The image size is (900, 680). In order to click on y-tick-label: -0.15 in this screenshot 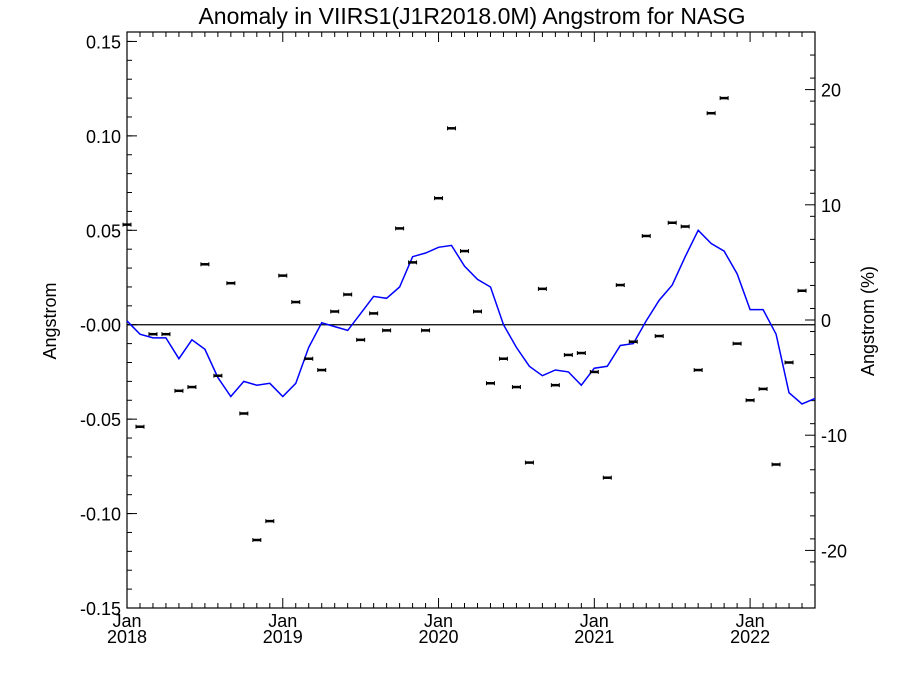, I will do `click(100, 609)`.